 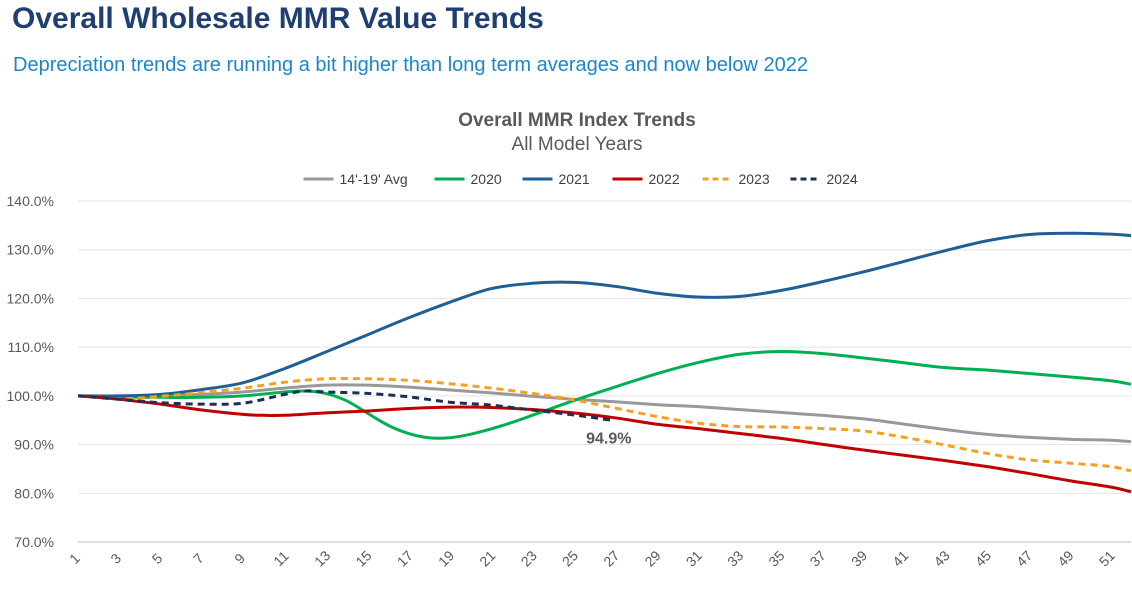 What do you see at coordinates (983, 558) in the screenshot?
I see `x-tick-label: 45` at bounding box center [983, 558].